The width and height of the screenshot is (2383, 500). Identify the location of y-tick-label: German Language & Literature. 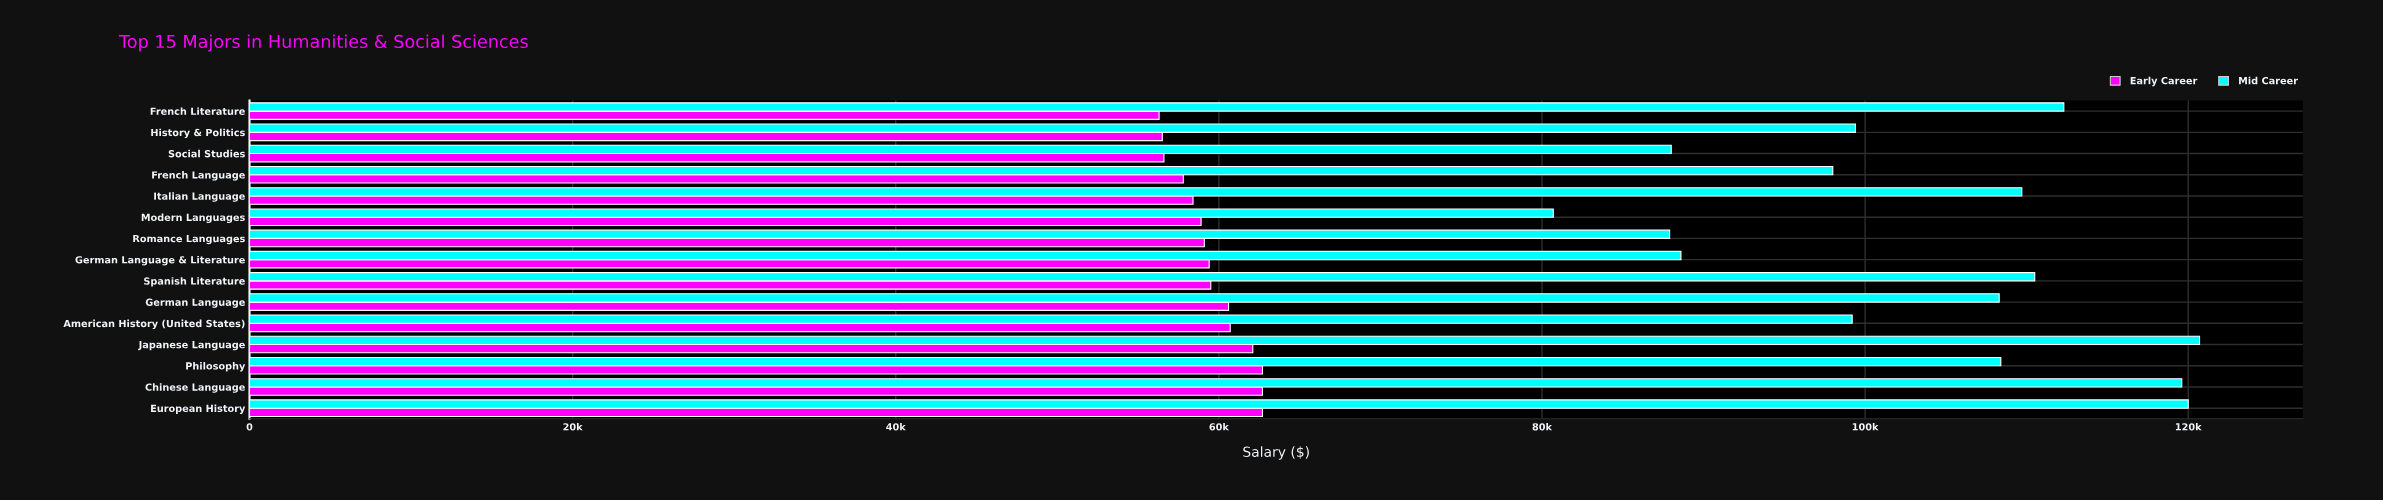
(160, 260).